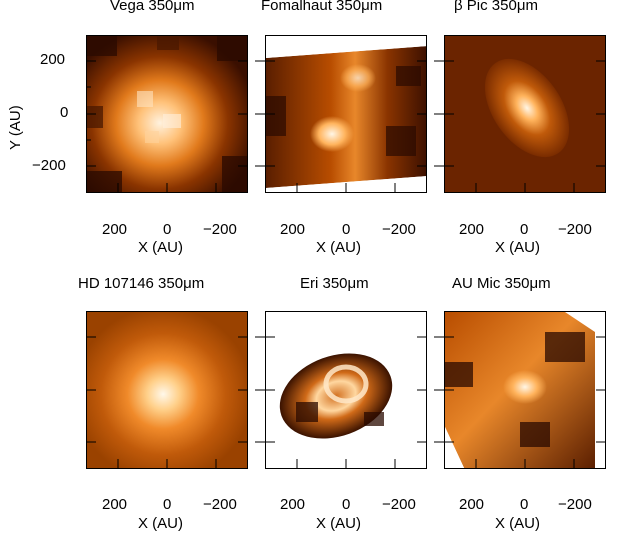  What do you see at coordinates (49, 165) in the screenshot?
I see `y-tick-label: −200` at bounding box center [49, 165].